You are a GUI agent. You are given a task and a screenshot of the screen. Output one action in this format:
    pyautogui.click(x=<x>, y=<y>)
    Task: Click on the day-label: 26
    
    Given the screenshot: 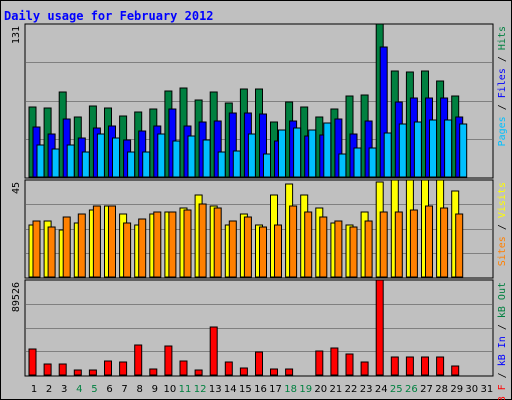 What is the action you would take?
    pyautogui.click(x=411, y=389)
    